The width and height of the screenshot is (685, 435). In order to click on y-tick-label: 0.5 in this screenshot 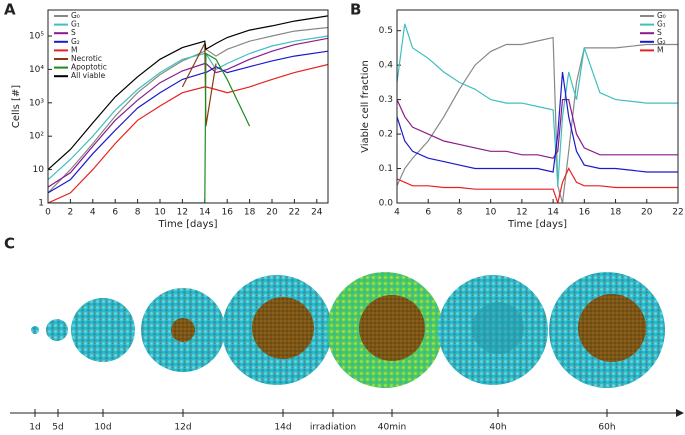, I will do `click(386, 31)`.